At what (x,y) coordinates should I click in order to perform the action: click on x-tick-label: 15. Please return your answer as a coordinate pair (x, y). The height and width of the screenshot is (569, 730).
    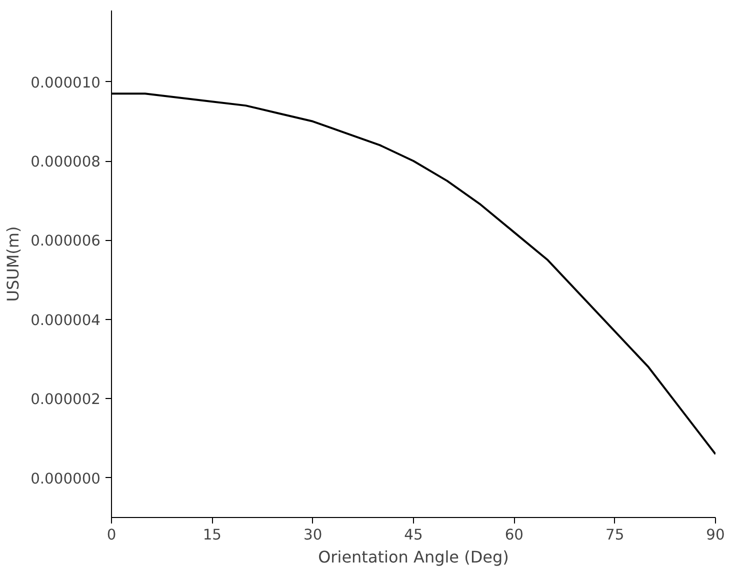
    Looking at the image, I should click on (212, 535).